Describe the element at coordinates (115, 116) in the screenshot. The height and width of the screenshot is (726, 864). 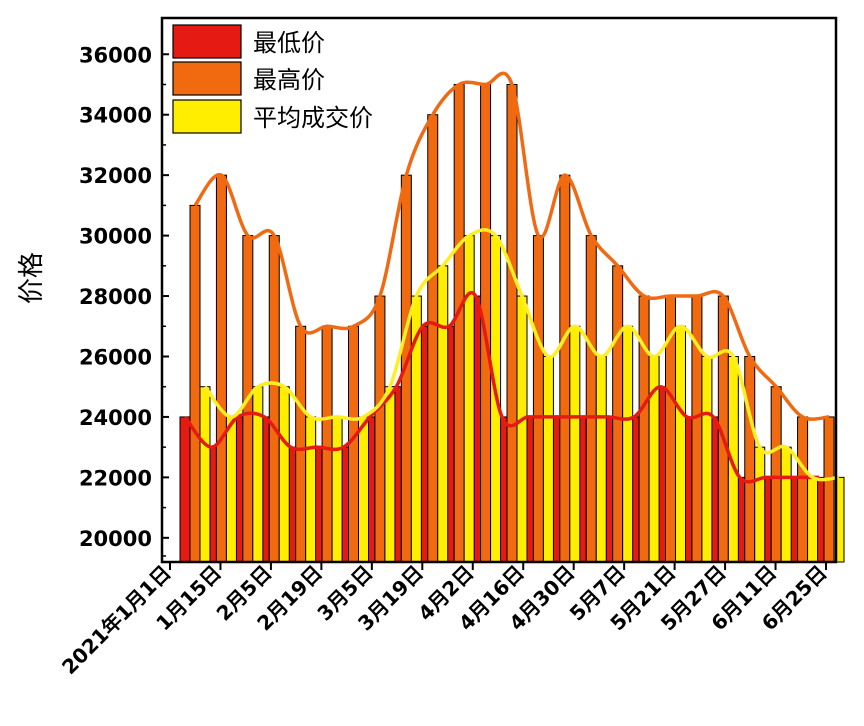
I see `y-tick-label-7: 34000` at that location.